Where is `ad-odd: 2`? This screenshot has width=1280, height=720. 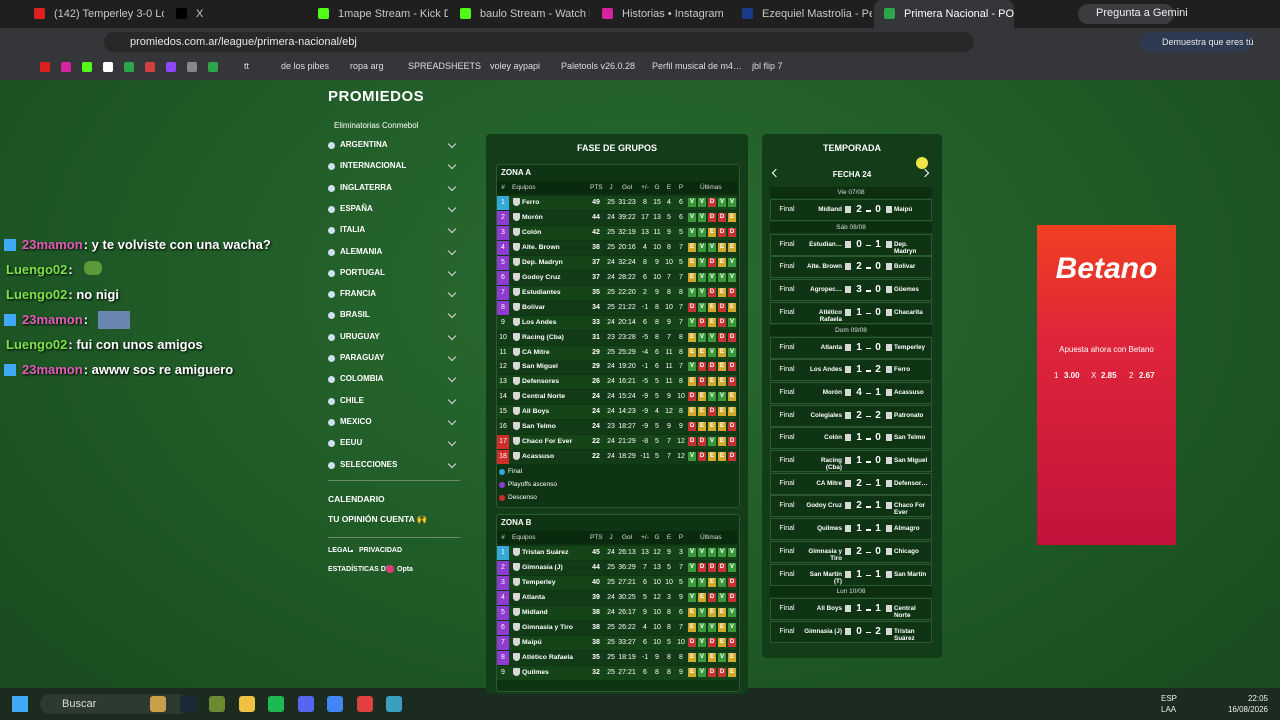
ad-odd: 2 is located at coordinates (1131, 375).